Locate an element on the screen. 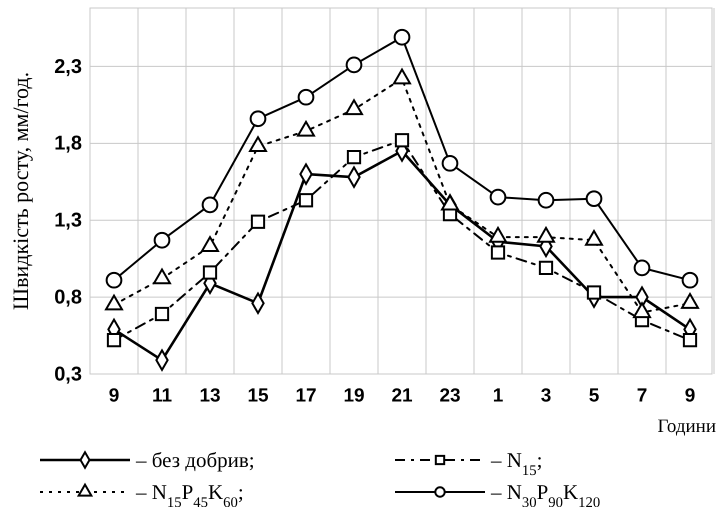  x-tick-label: 21 is located at coordinates (402, 395).